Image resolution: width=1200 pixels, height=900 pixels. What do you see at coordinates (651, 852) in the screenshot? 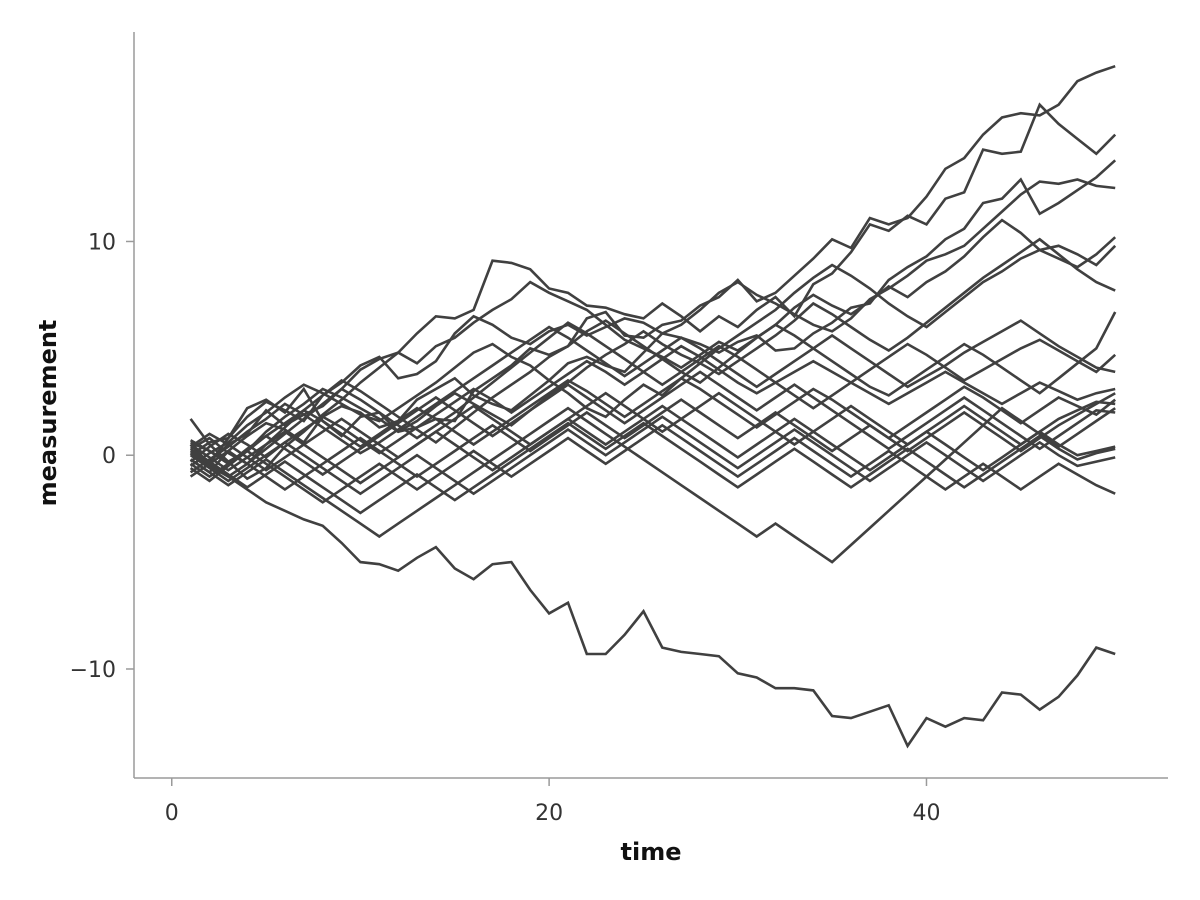
I see `x-axis-title: time` at bounding box center [651, 852].